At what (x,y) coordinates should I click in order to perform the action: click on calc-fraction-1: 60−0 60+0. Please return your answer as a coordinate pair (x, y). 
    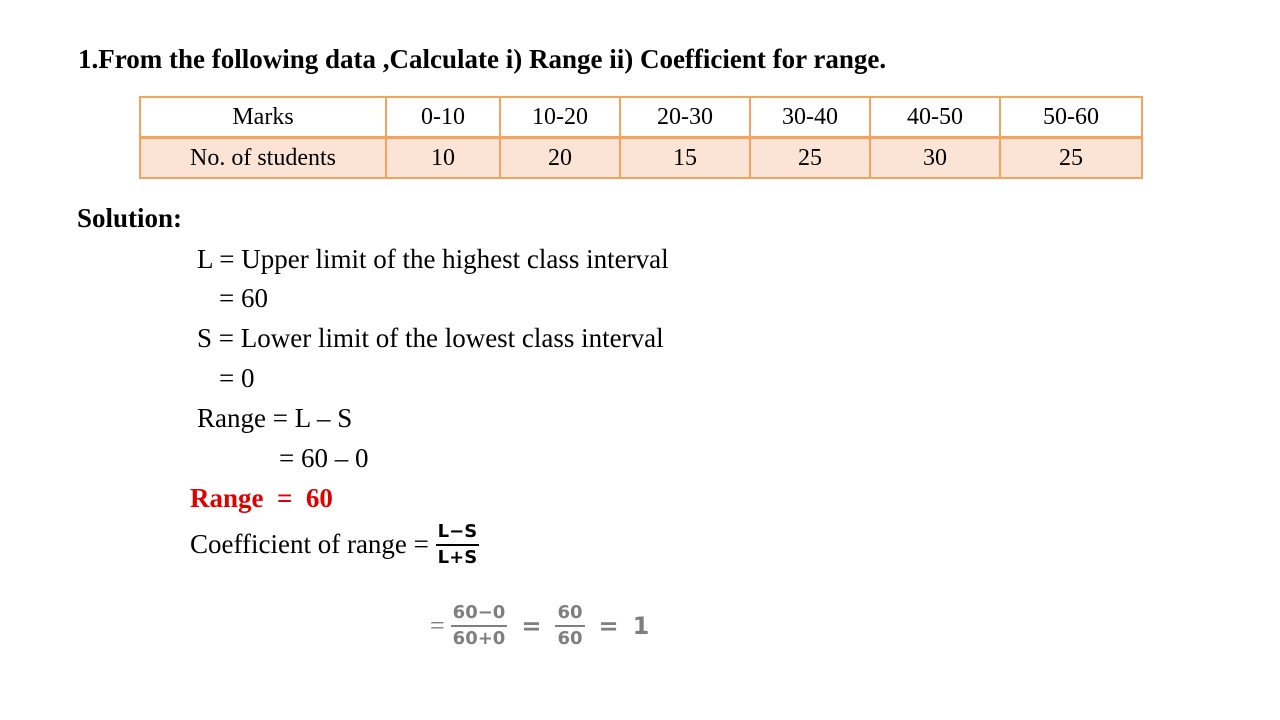
    Looking at the image, I should click on (479, 626).